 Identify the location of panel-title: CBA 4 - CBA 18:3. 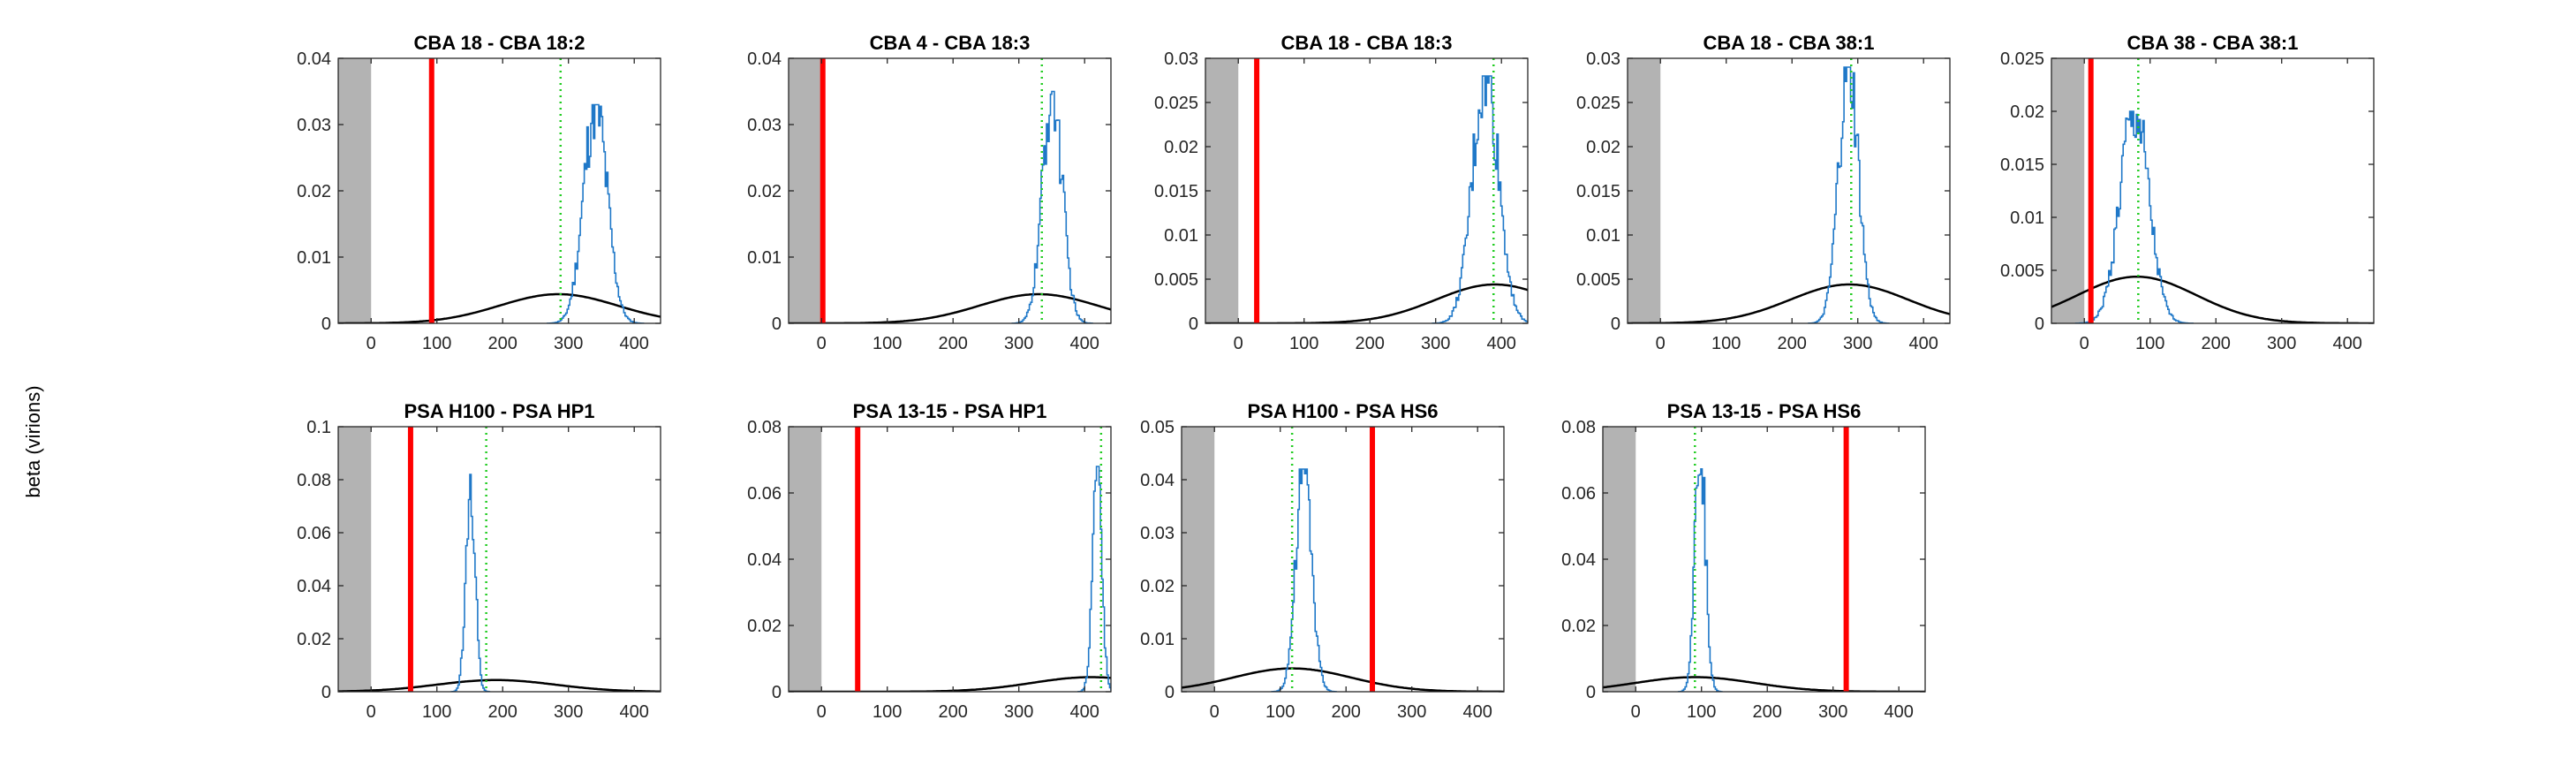
(950, 43).